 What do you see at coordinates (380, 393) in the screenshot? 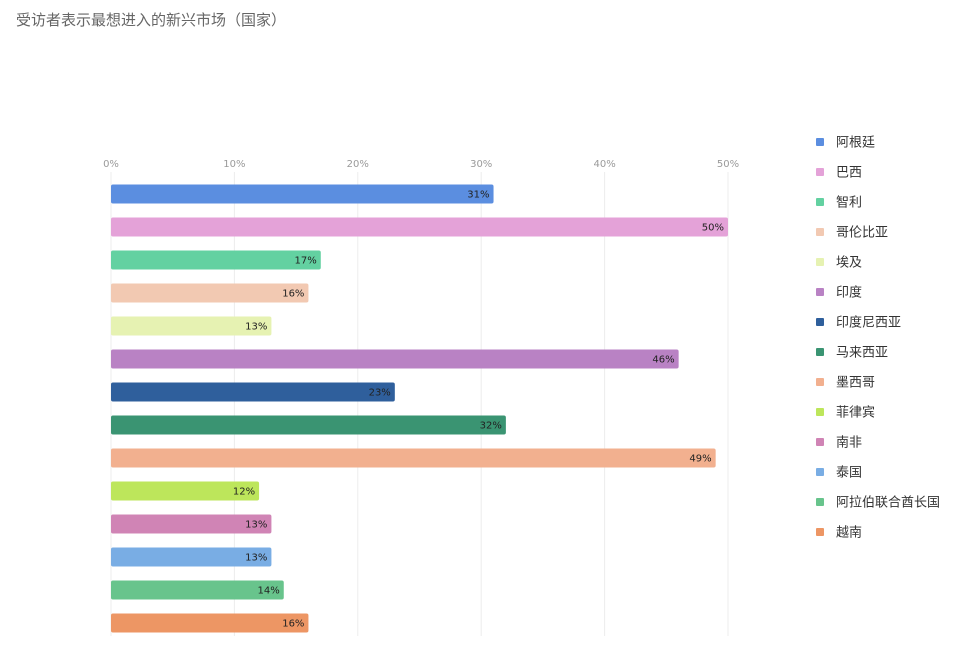
I see `data-label: 23%` at bounding box center [380, 393].